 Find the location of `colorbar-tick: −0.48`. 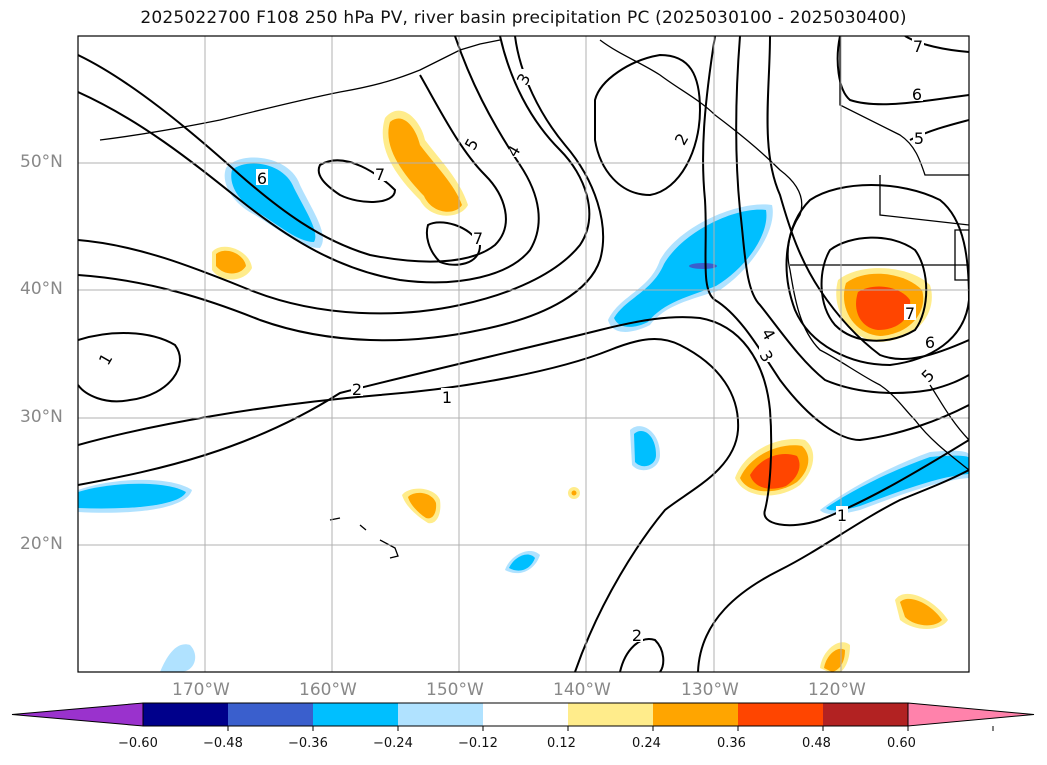

colorbar-tick: −0.48 is located at coordinates (223, 743).